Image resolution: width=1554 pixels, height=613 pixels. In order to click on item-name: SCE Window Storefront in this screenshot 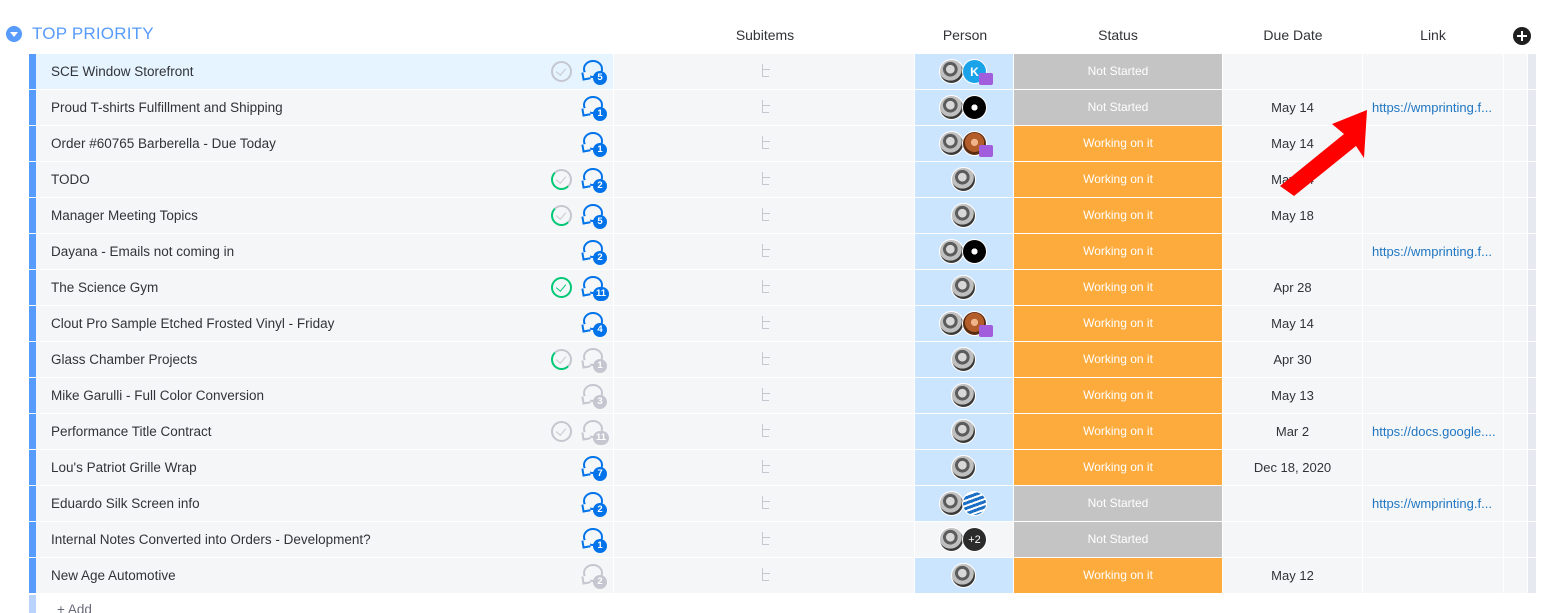, I will do `click(122, 71)`.